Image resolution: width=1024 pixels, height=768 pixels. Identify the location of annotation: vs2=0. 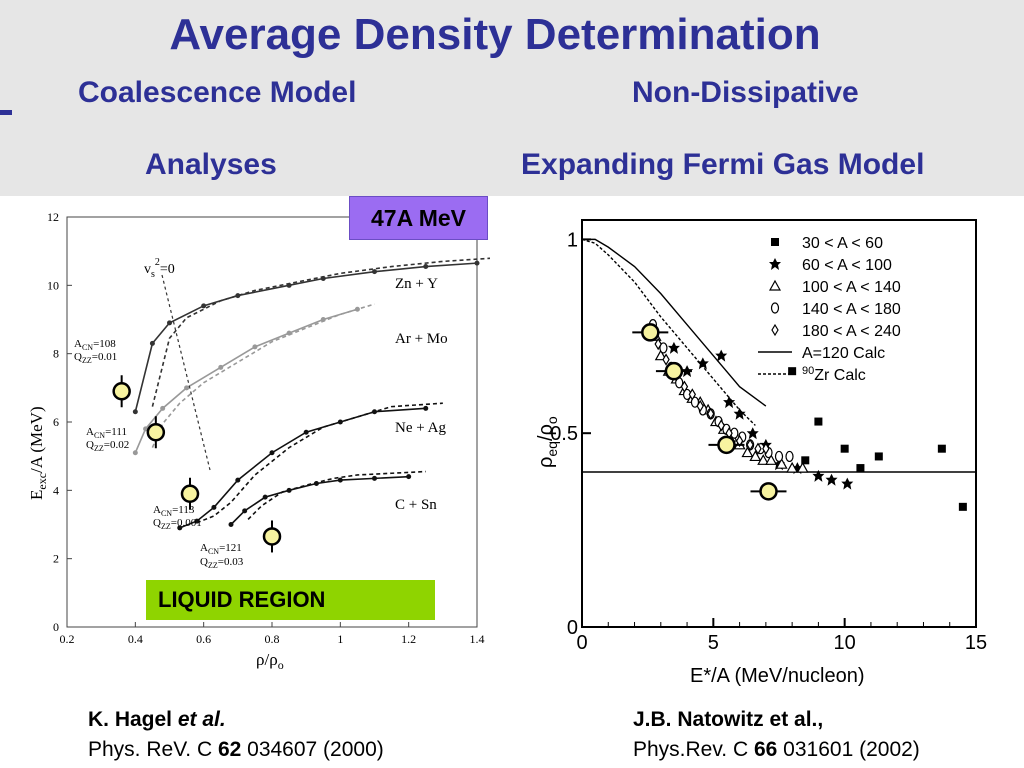
(159, 268).